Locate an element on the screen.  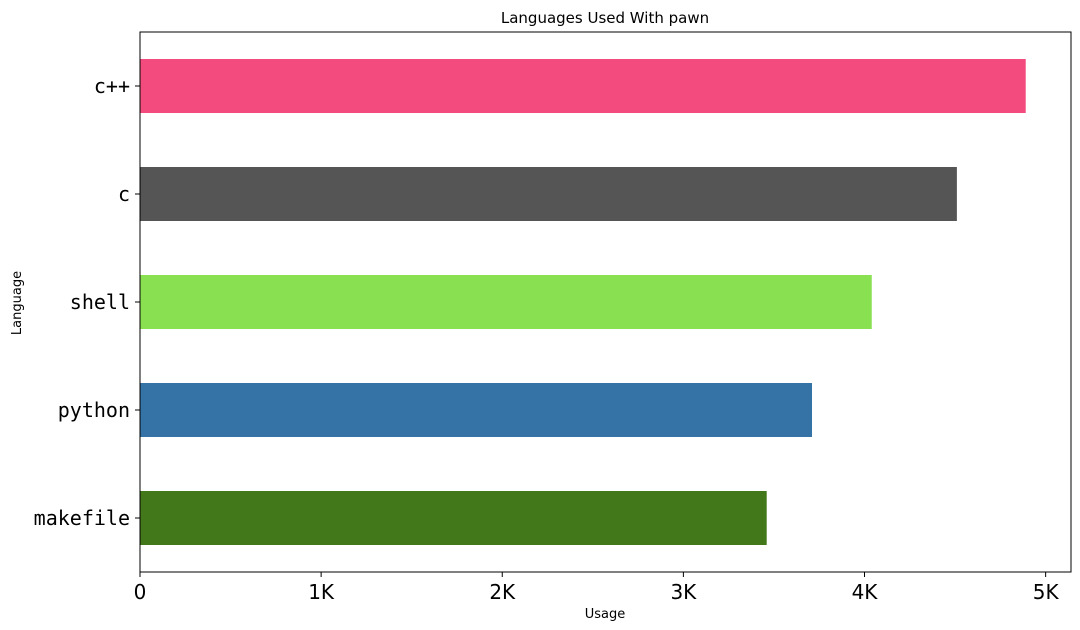
y-tick-label: makefile is located at coordinates (82, 518).